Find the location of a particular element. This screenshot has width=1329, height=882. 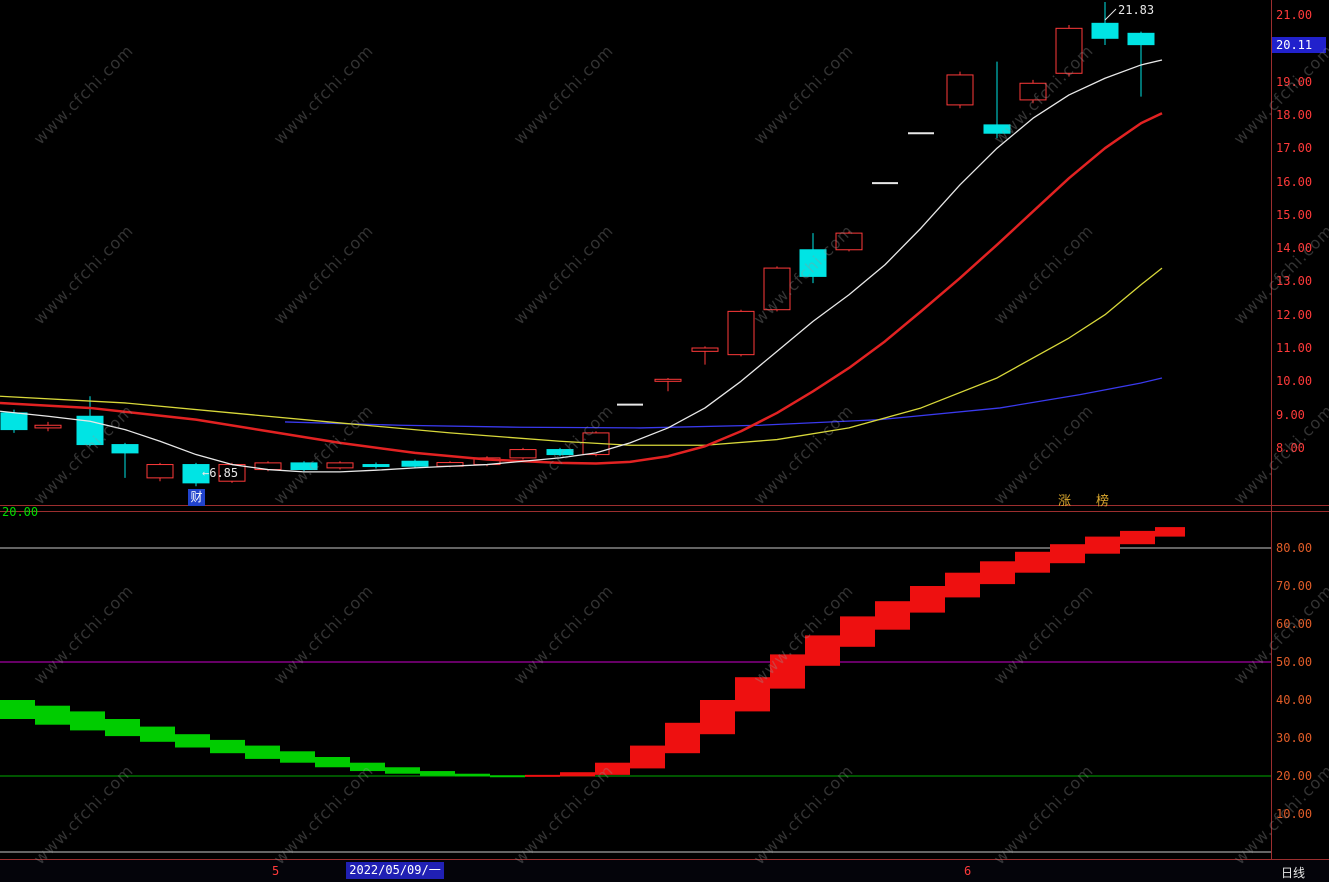

indicator-axis-label: 60.00 is located at coordinates (1294, 624).